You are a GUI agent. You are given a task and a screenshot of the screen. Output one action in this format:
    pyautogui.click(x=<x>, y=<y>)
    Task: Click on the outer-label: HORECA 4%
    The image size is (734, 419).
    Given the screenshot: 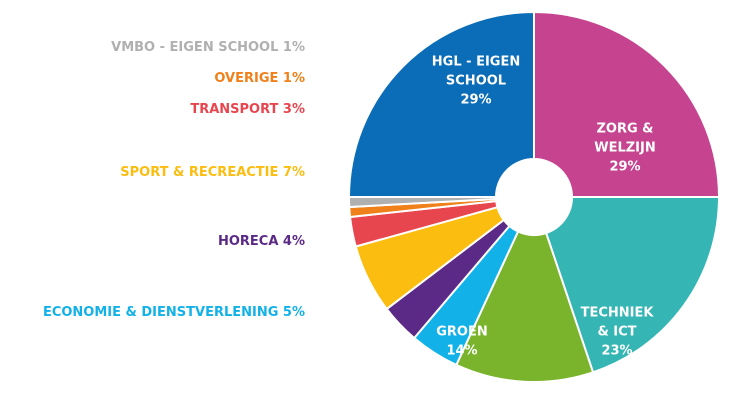 What is the action you would take?
    pyautogui.click(x=261, y=241)
    